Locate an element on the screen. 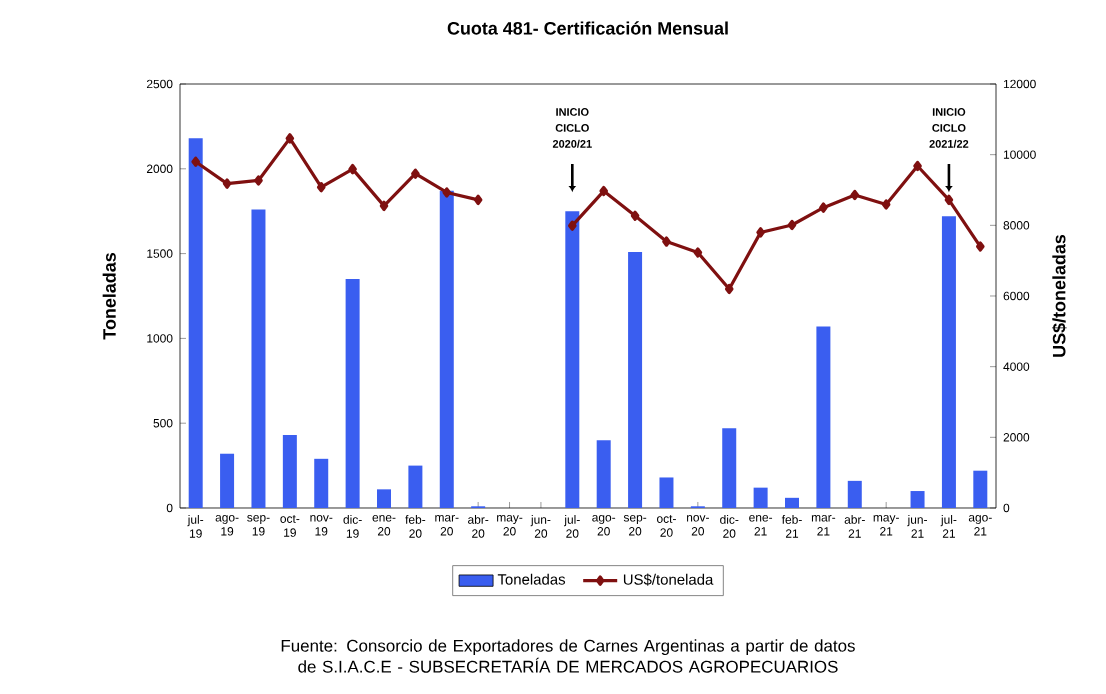 This screenshot has height=694, width=1106. source-note: Fuente: Consorcio de Exportadores de Carnes Argentinas a partir de datos de S.I.A.C.E - SUBSECRETARÍA DE MERCADOS AGROPECUARIOS is located at coordinates (568, 656).